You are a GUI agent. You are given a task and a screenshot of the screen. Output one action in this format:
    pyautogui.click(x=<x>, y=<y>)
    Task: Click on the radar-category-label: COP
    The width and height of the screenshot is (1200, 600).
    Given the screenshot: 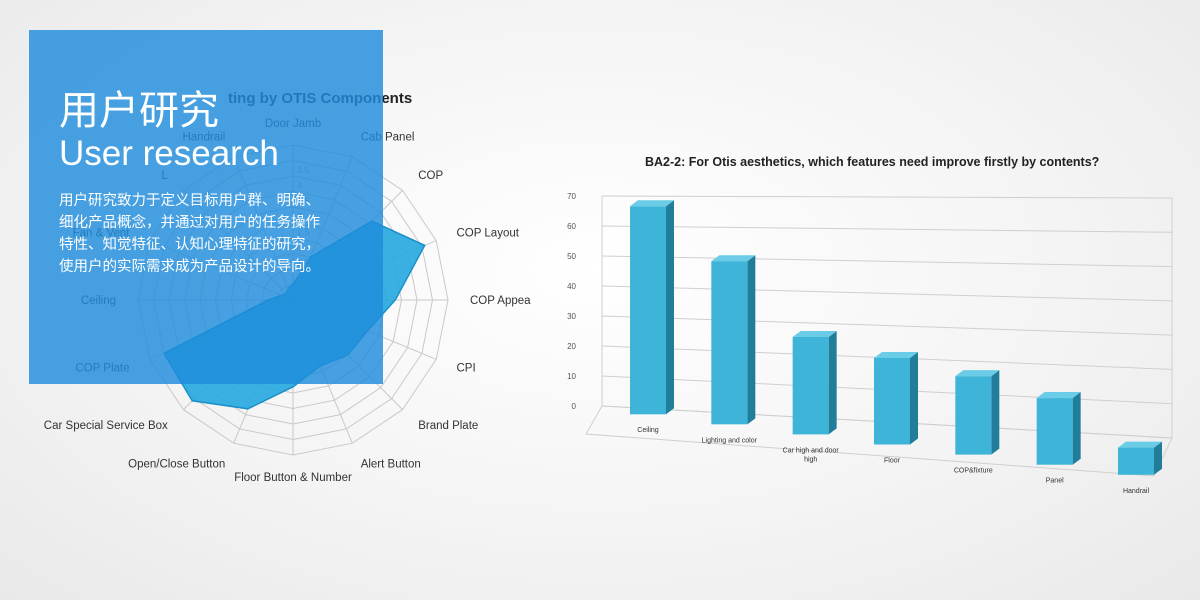 What is the action you would take?
    pyautogui.click(x=430, y=176)
    